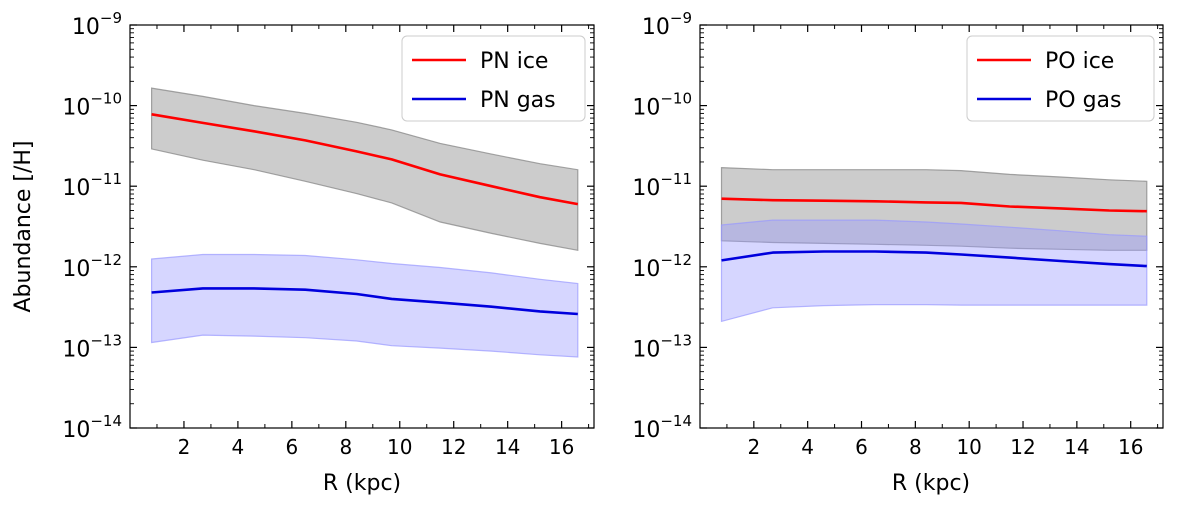 The image size is (1178, 506). Describe the element at coordinates (184, 447) in the screenshot. I see `pn-xtick-label-0: 2` at that location.